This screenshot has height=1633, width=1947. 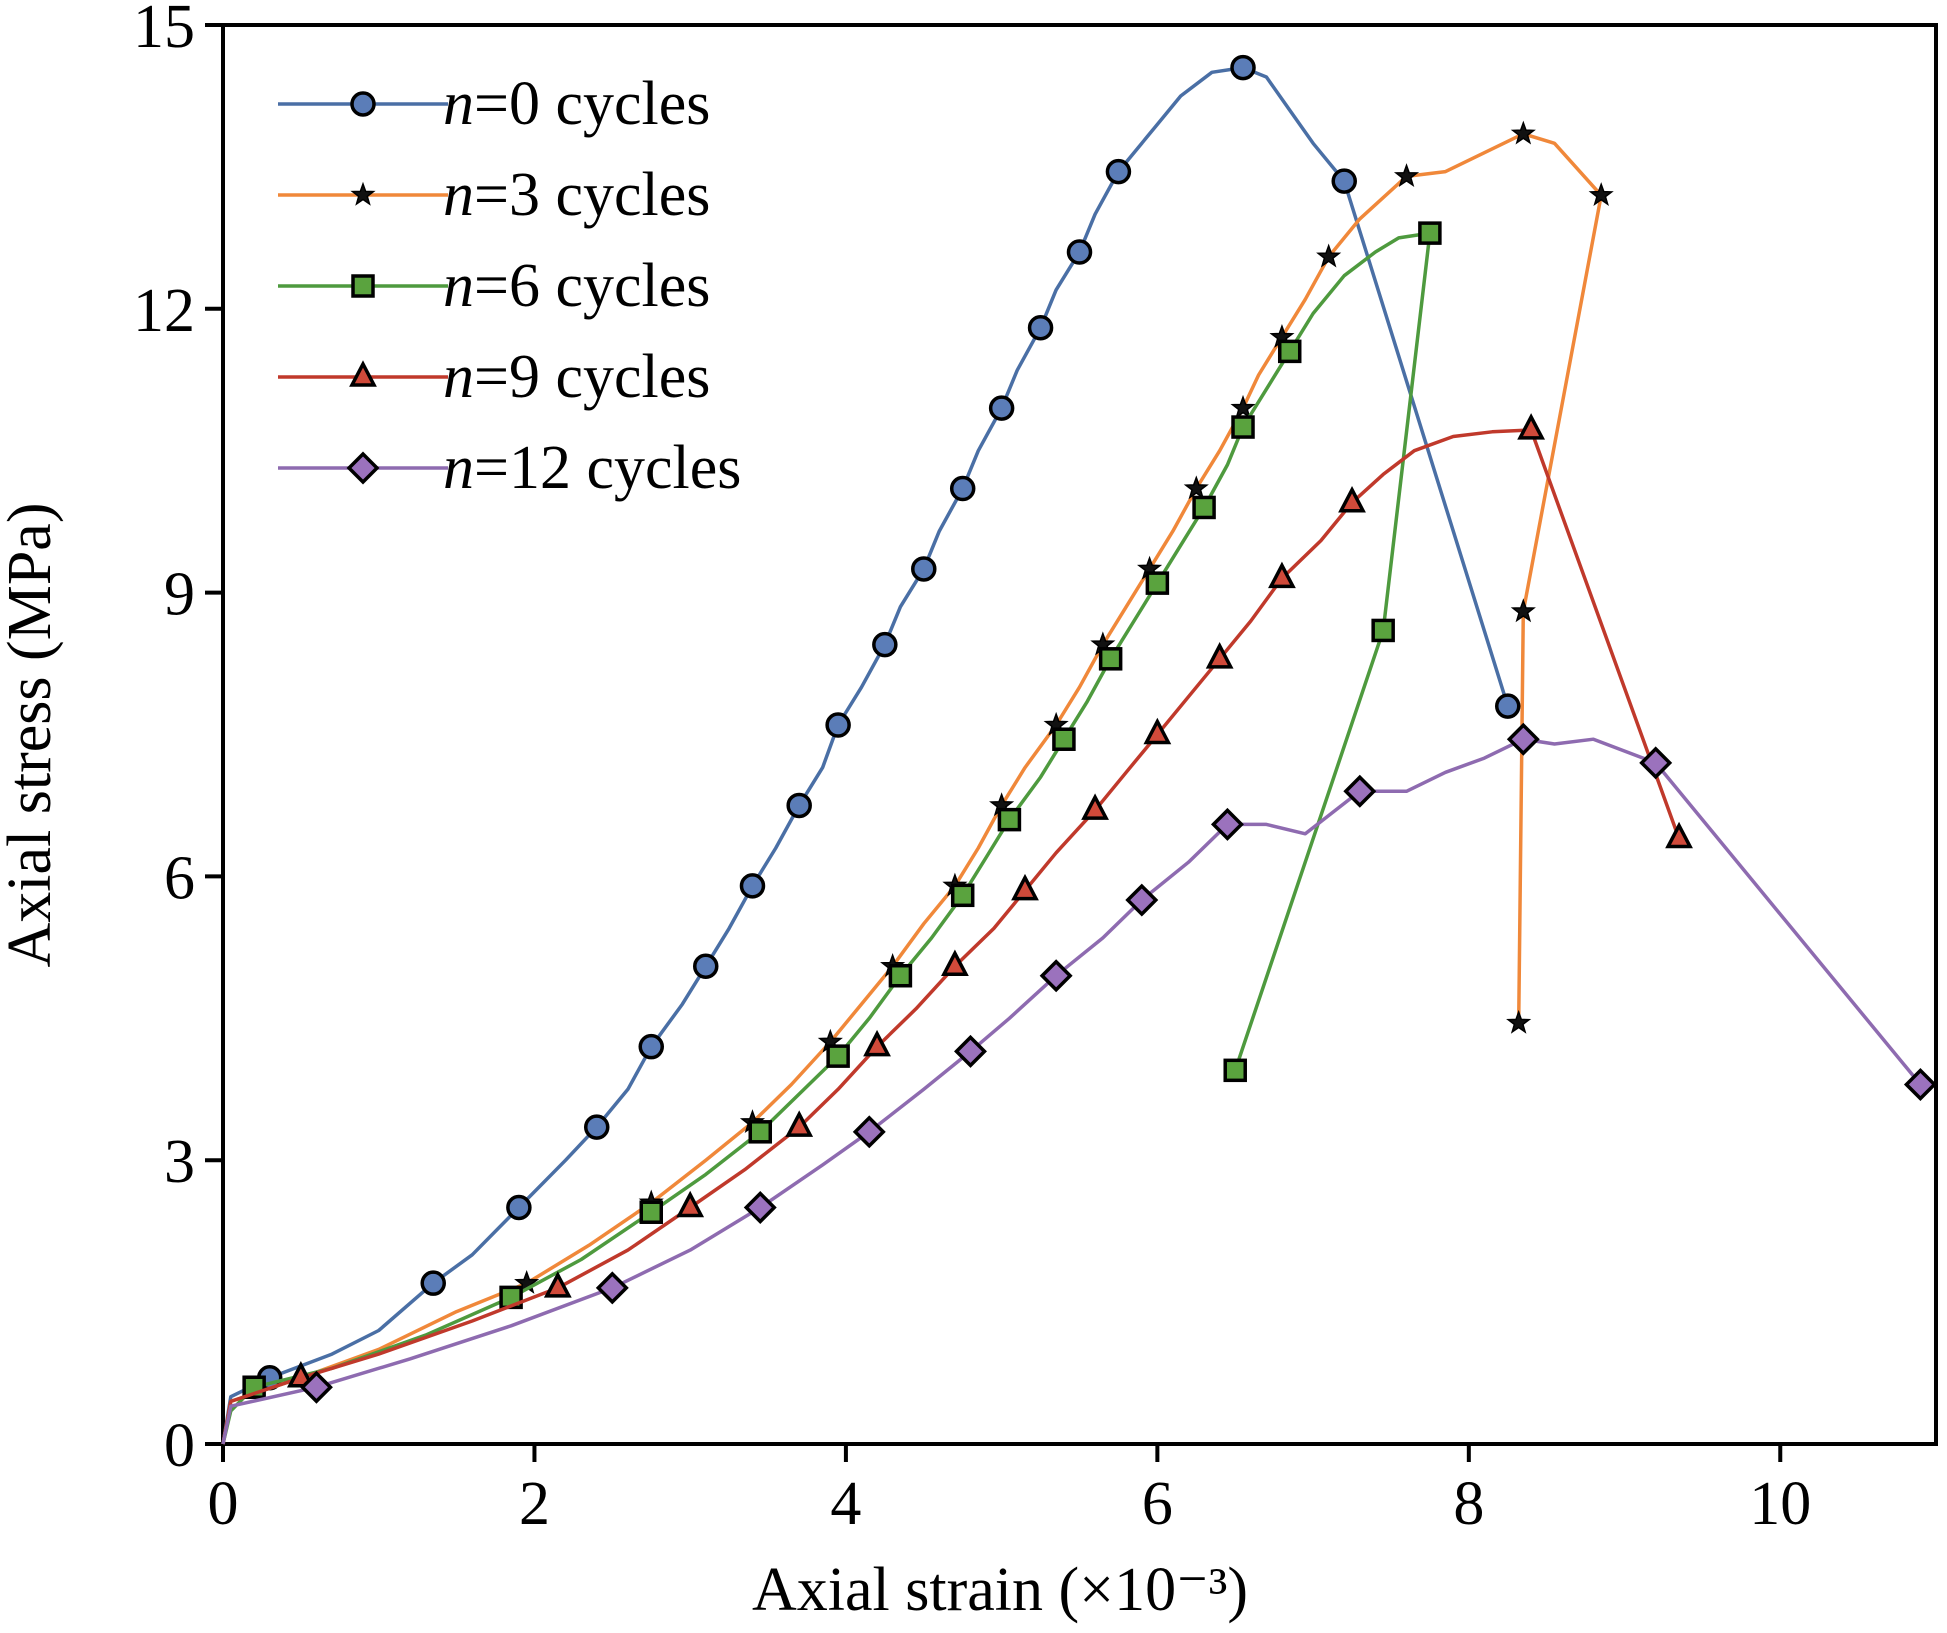 I want to click on legend-label: n=3 cycles, so click(x=576, y=195).